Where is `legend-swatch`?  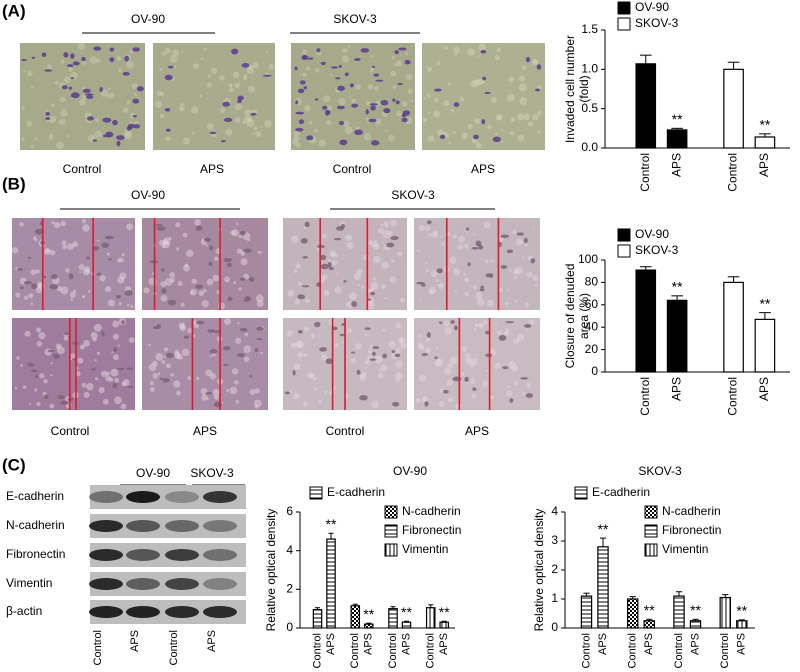
legend-swatch is located at coordinates (651, 550).